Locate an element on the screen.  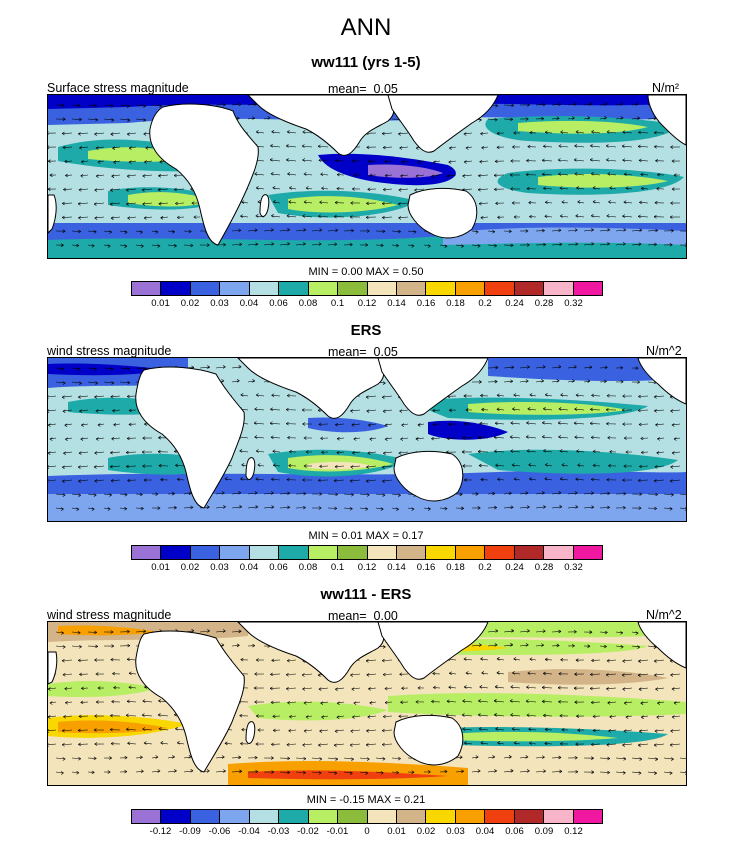
colorbar-tick-label: -0.01 is located at coordinates (337, 831).